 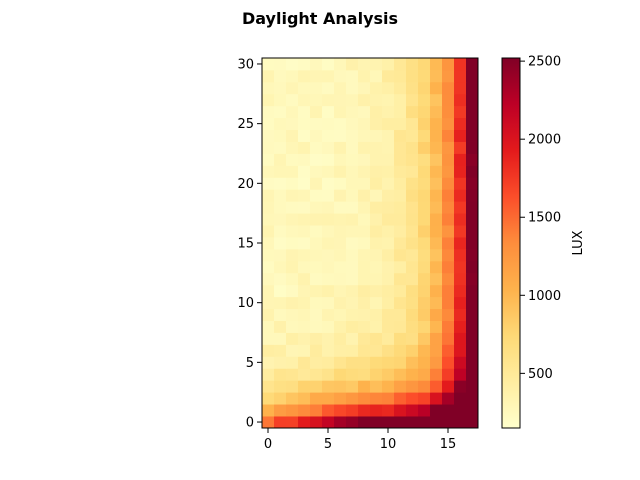 What do you see at coordinates (448, 444) in the screenshot?
I see `x-tick-label: 15` at bounding box center [448, 444].